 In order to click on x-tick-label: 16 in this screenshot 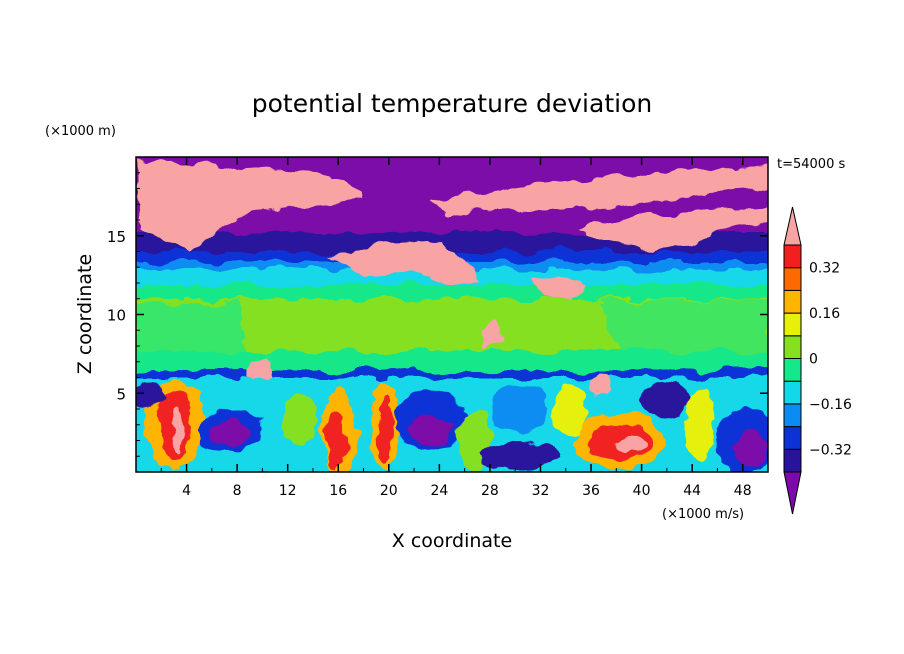, I will do `click(338, 491)`.